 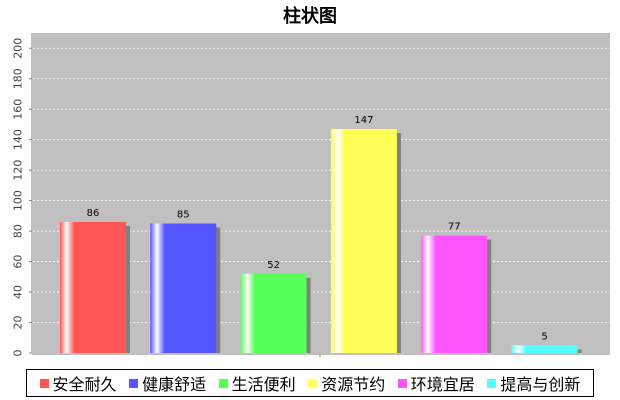 I want to click on y-tick-label: 120, so click(x=18, y=170).